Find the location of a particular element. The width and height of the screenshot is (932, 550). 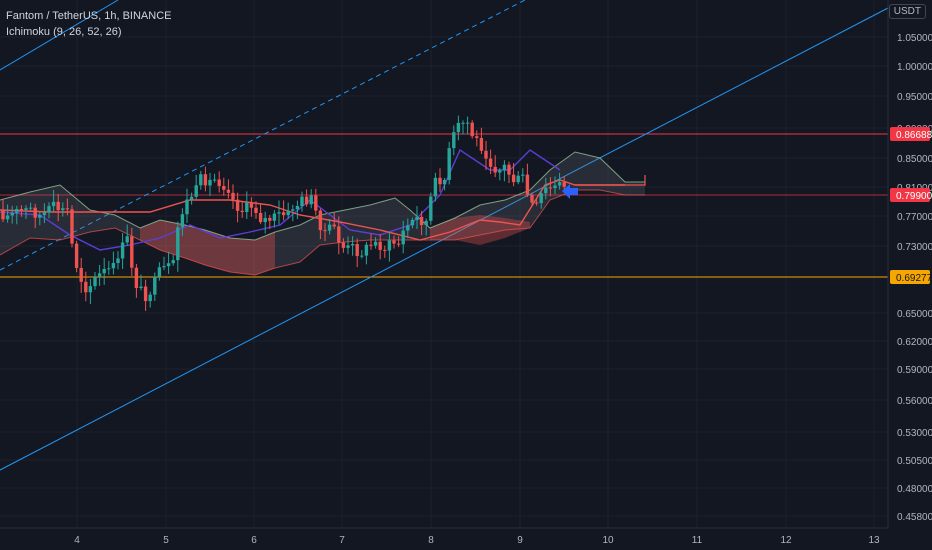

price-tick-label: 0.65000 is located at coordinates (914, 314).